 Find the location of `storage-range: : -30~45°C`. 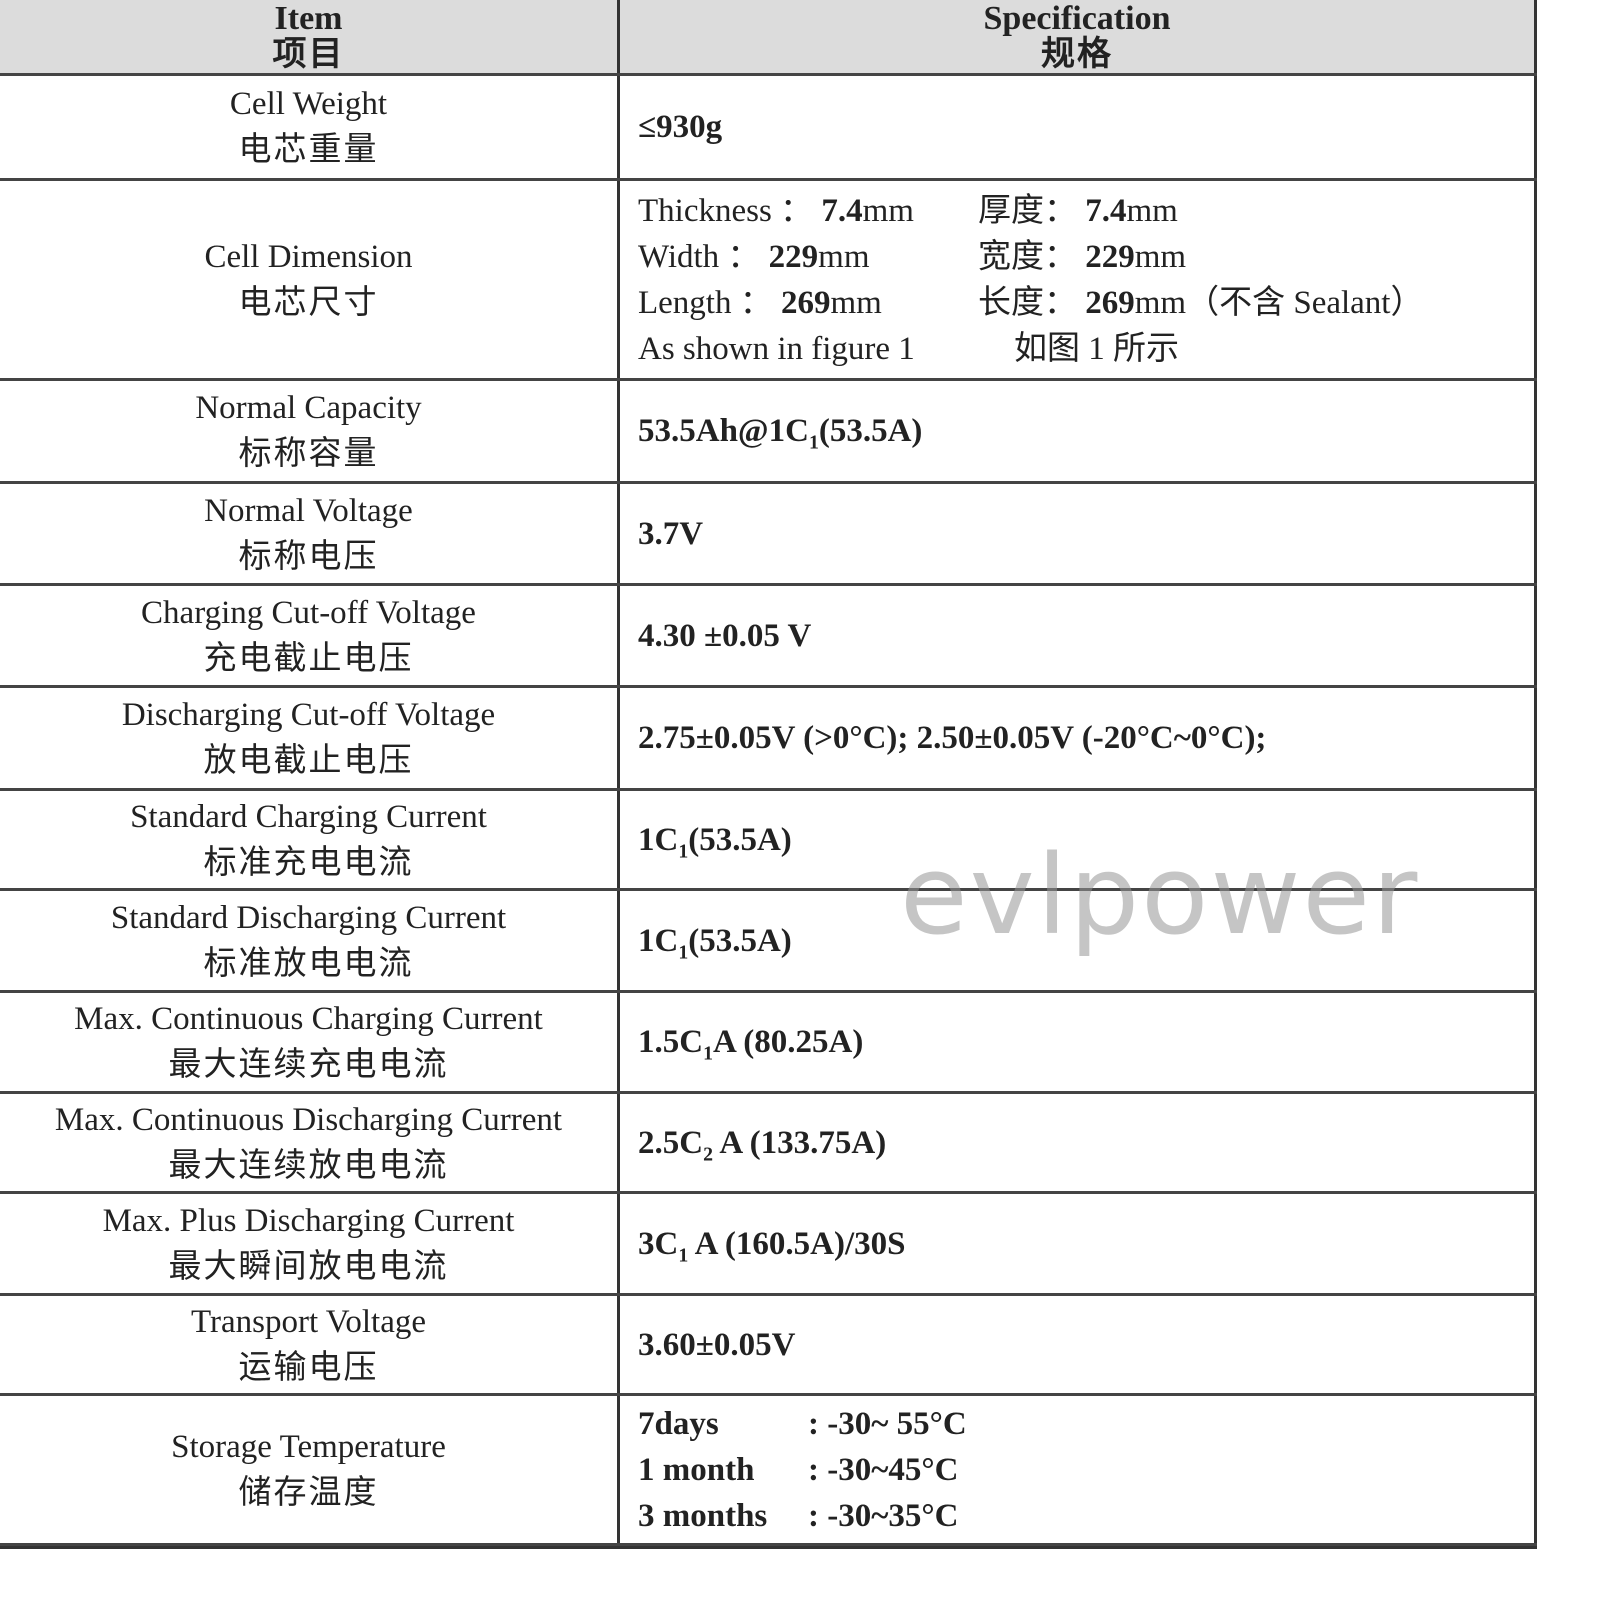

storage-range: : -30~45°C is located at coordinates (883, 1469).